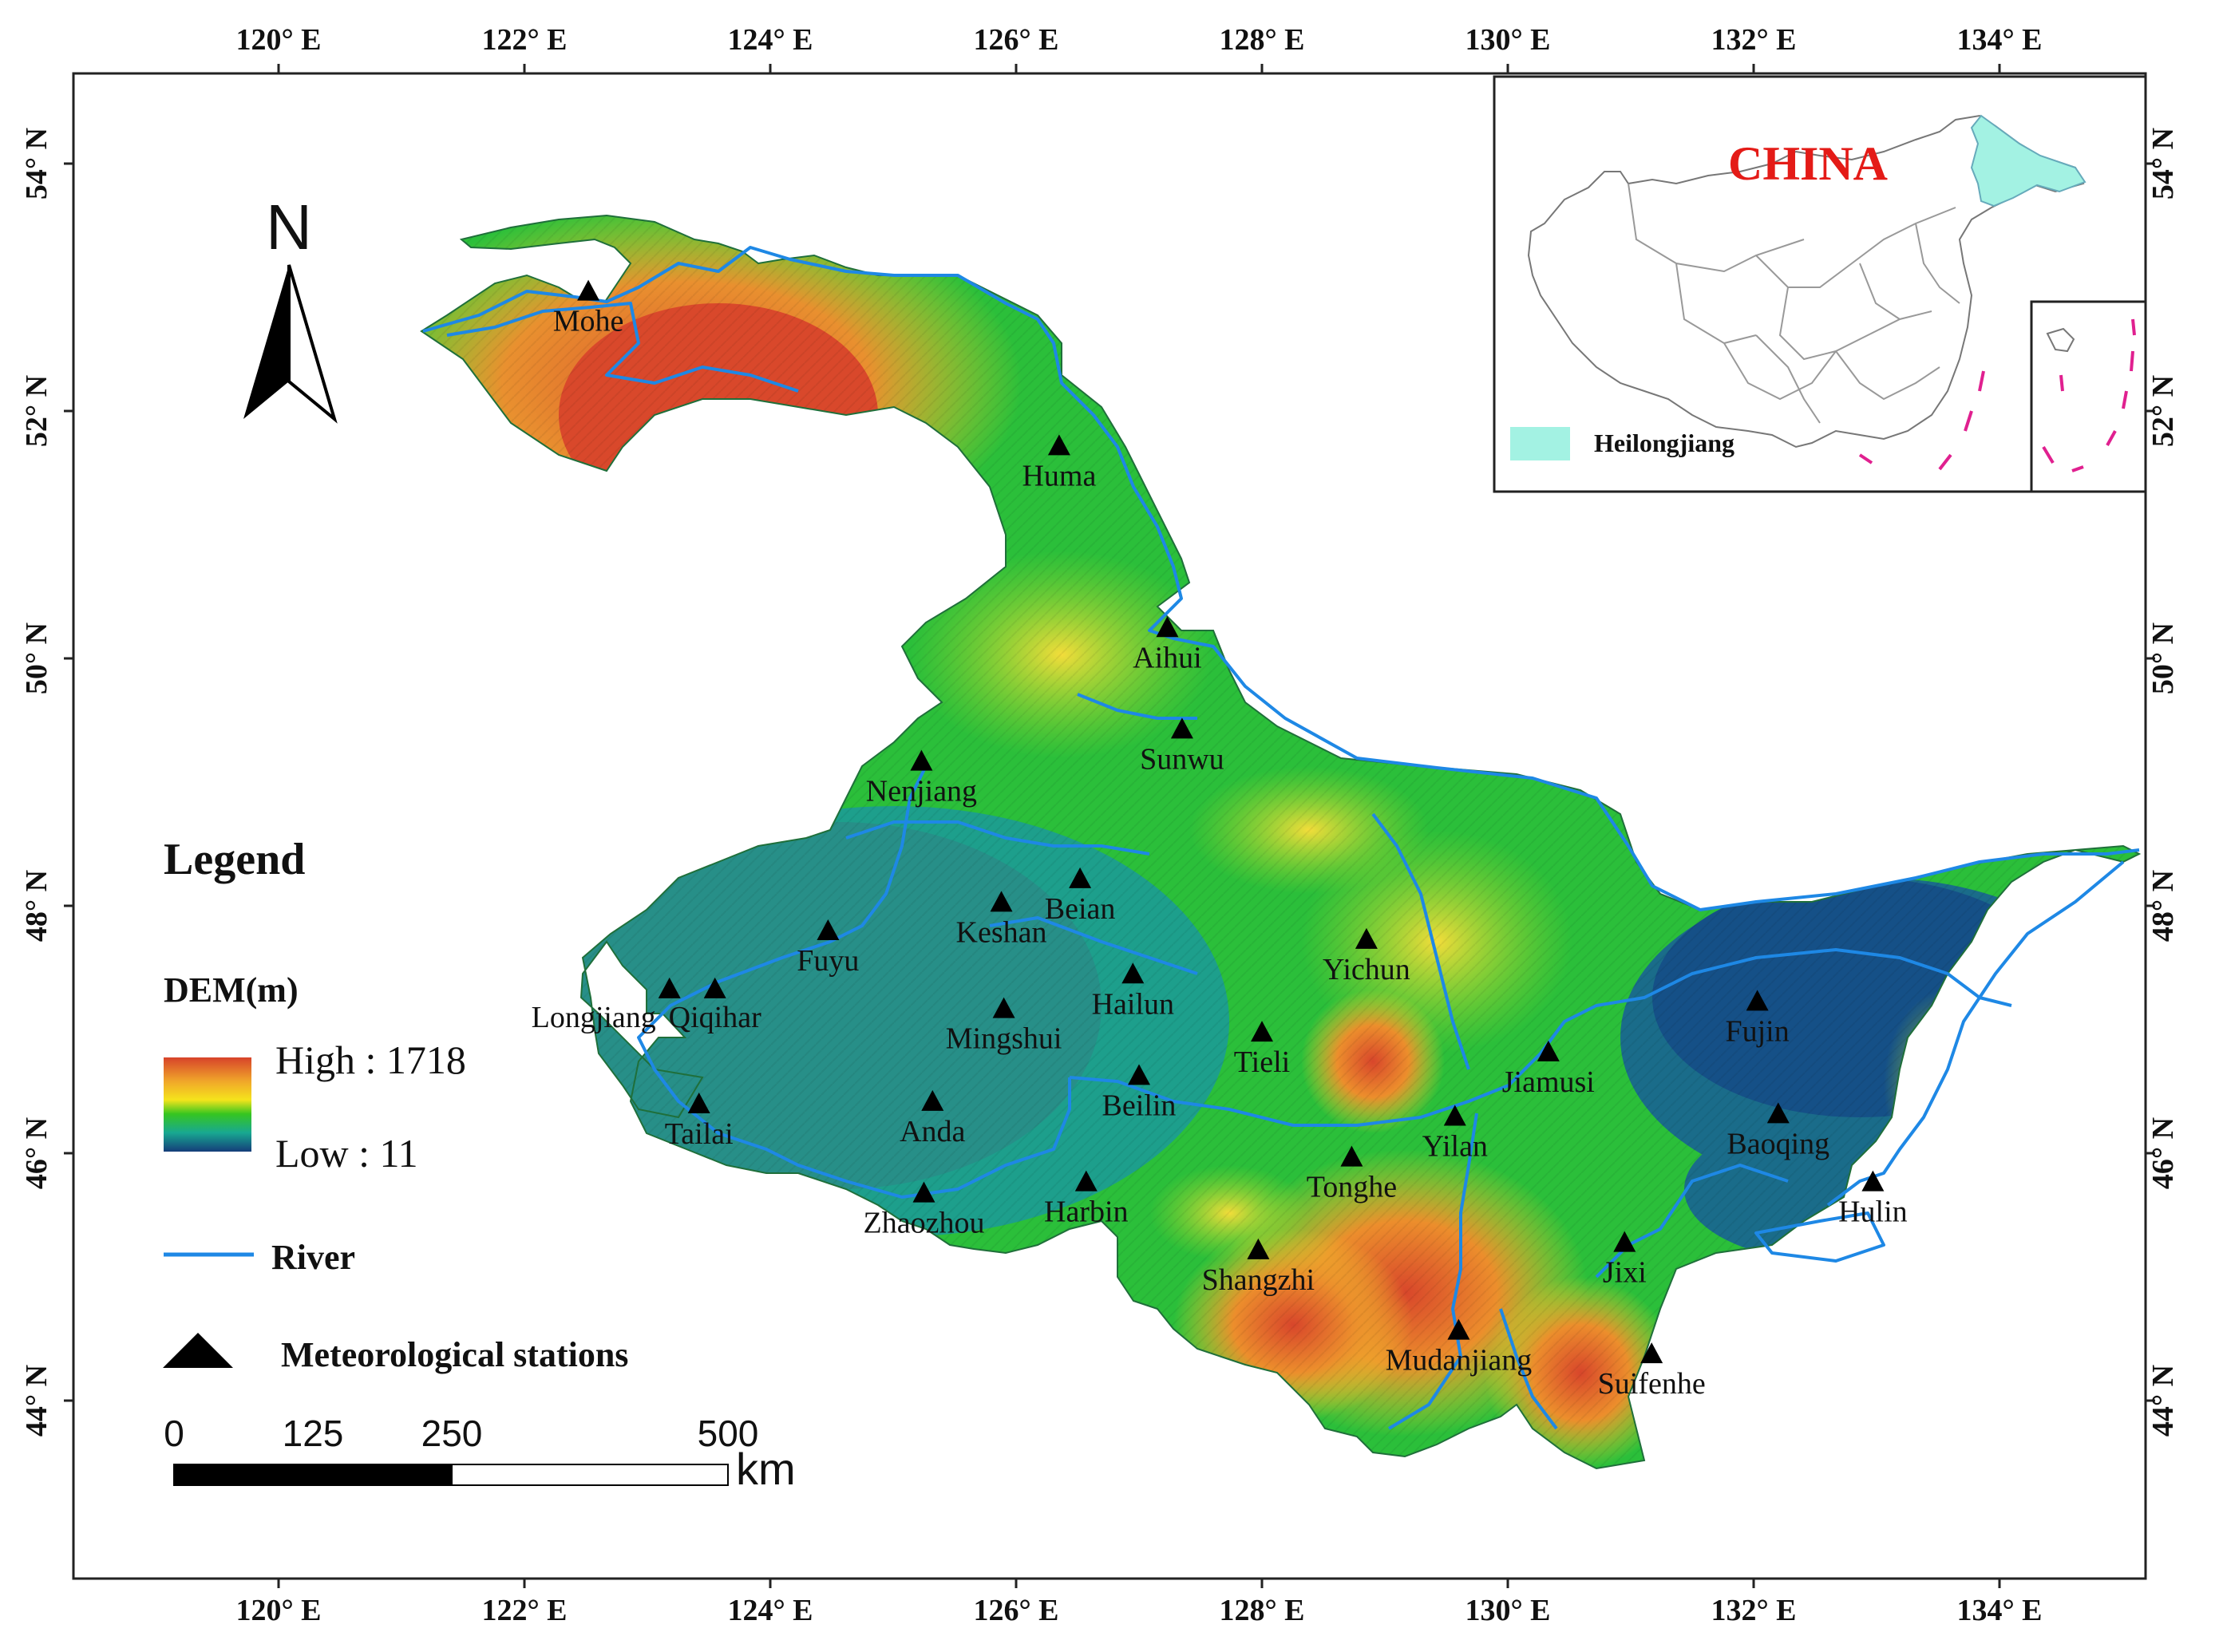  I want to click on lon-tick-top: 126° E, so click(1015, 40).